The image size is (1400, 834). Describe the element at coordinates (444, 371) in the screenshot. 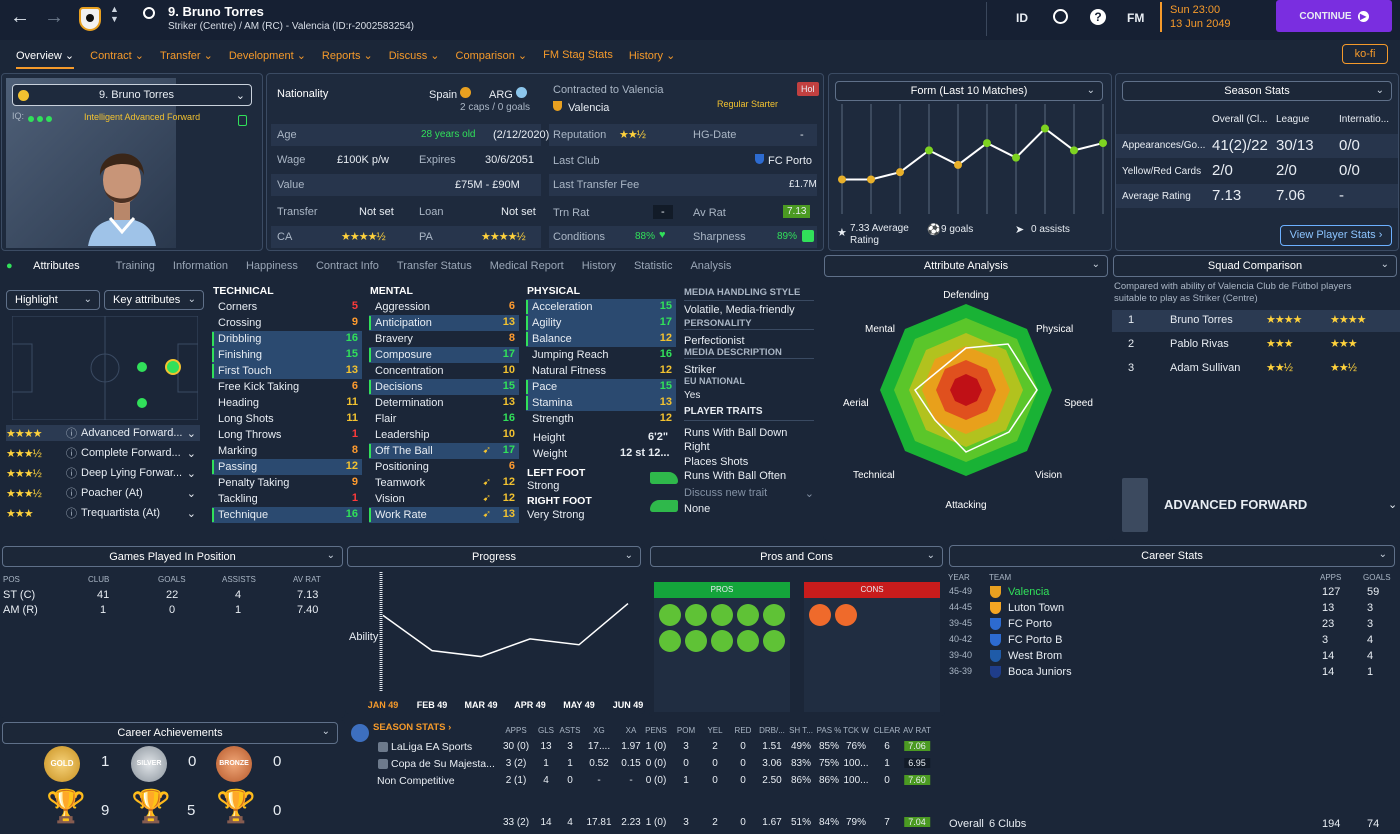

I see `attribute-row: Concentration 10` at that location.